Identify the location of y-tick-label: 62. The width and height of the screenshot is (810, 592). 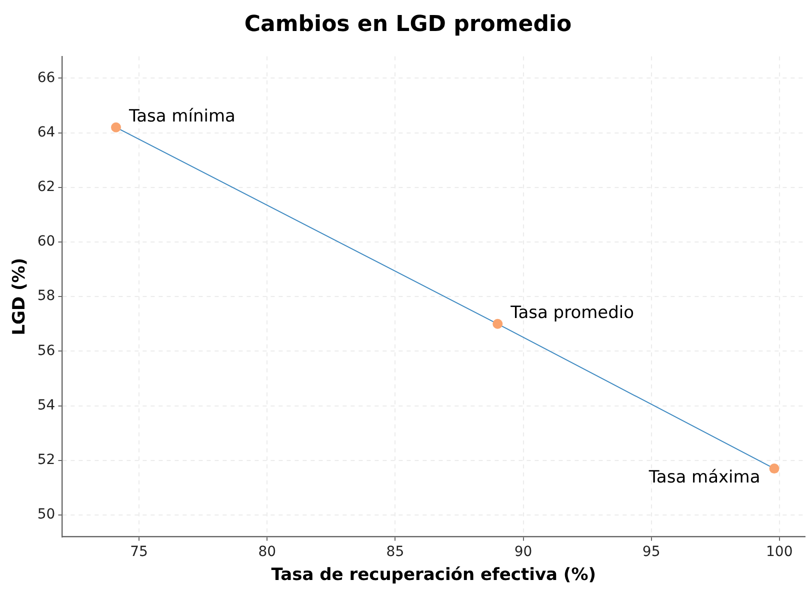
(46, 187).